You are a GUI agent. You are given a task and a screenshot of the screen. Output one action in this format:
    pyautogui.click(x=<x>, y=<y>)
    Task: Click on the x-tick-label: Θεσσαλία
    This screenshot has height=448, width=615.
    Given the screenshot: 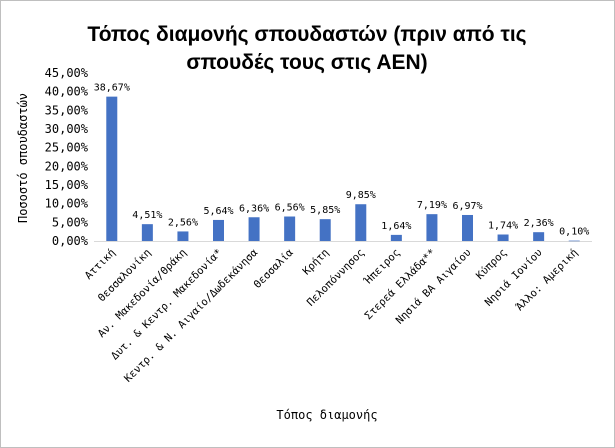 What is the action you would take?
    pyautogui.click(x=274, y=268)
    